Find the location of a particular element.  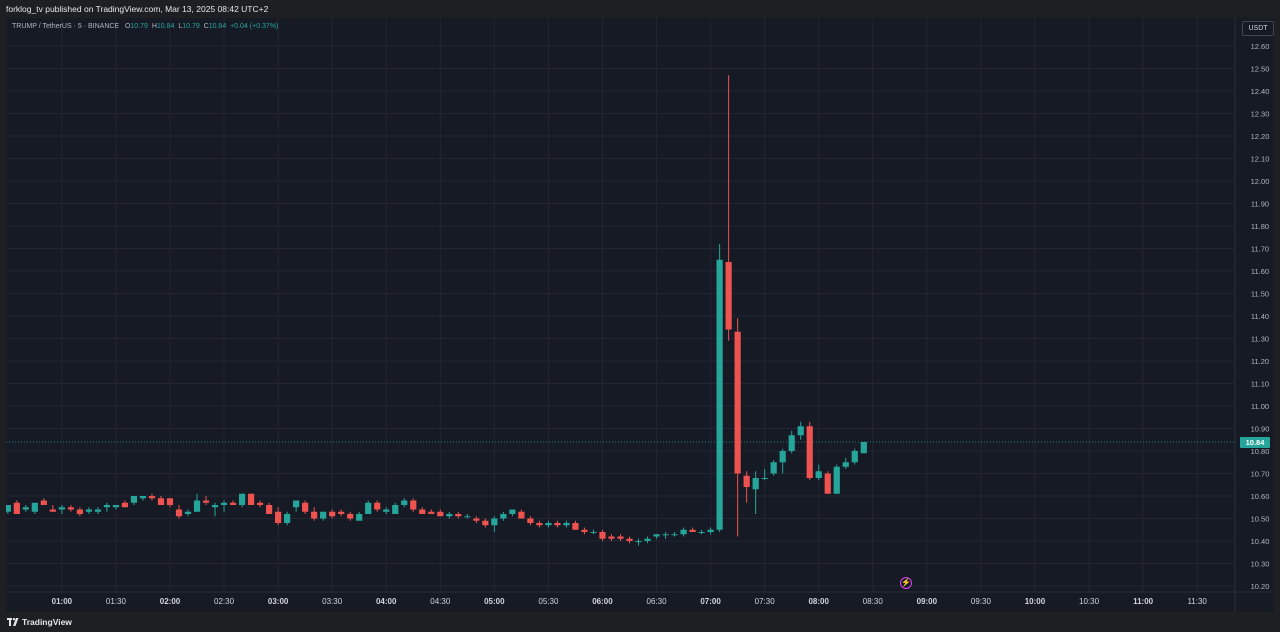

close-value: 10.84 is located at coordinates (217, 26).